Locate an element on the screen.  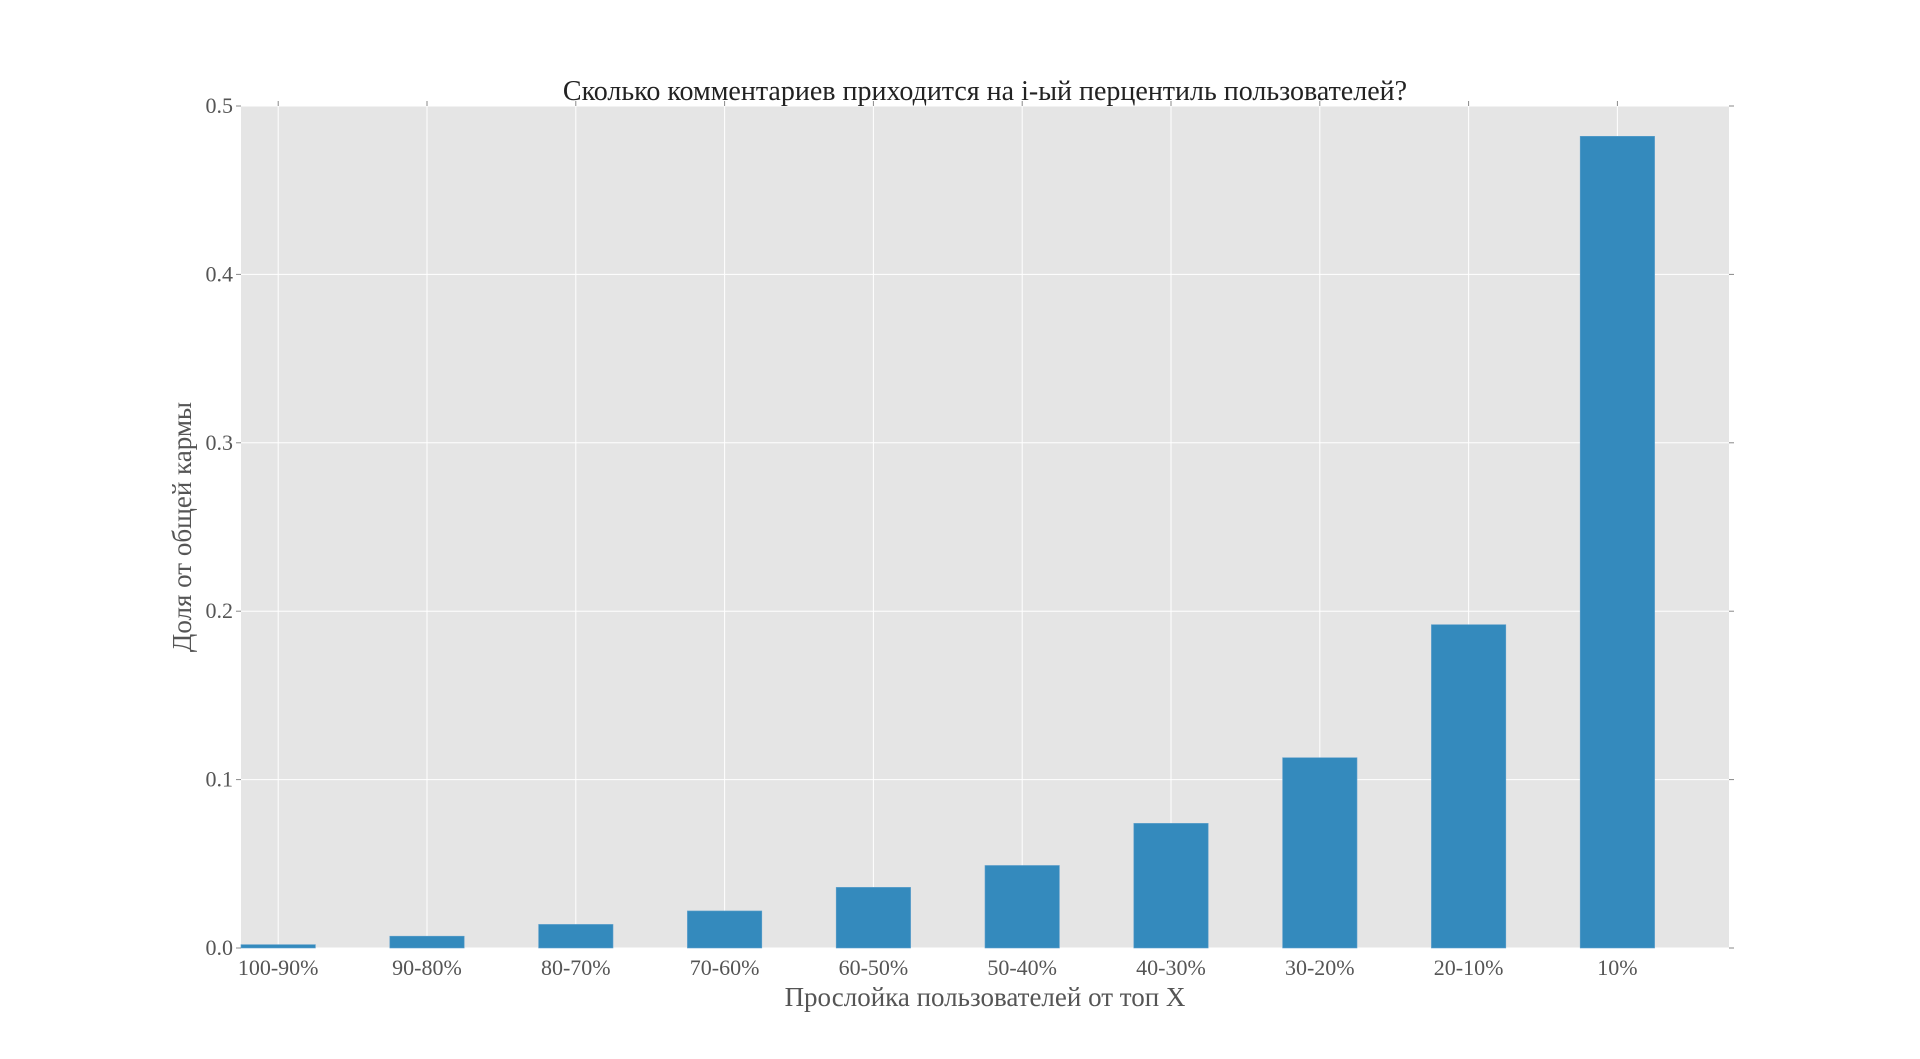
x-tick-label: 20-10% is located at coordinates (1469, 967).